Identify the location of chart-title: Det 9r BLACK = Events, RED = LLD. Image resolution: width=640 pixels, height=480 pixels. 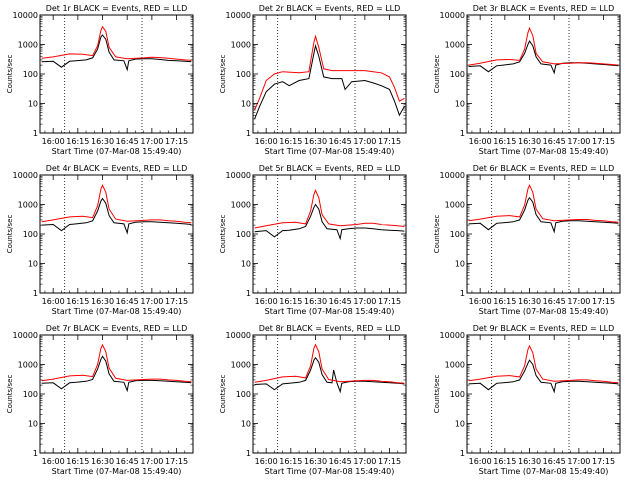
(544, 328).